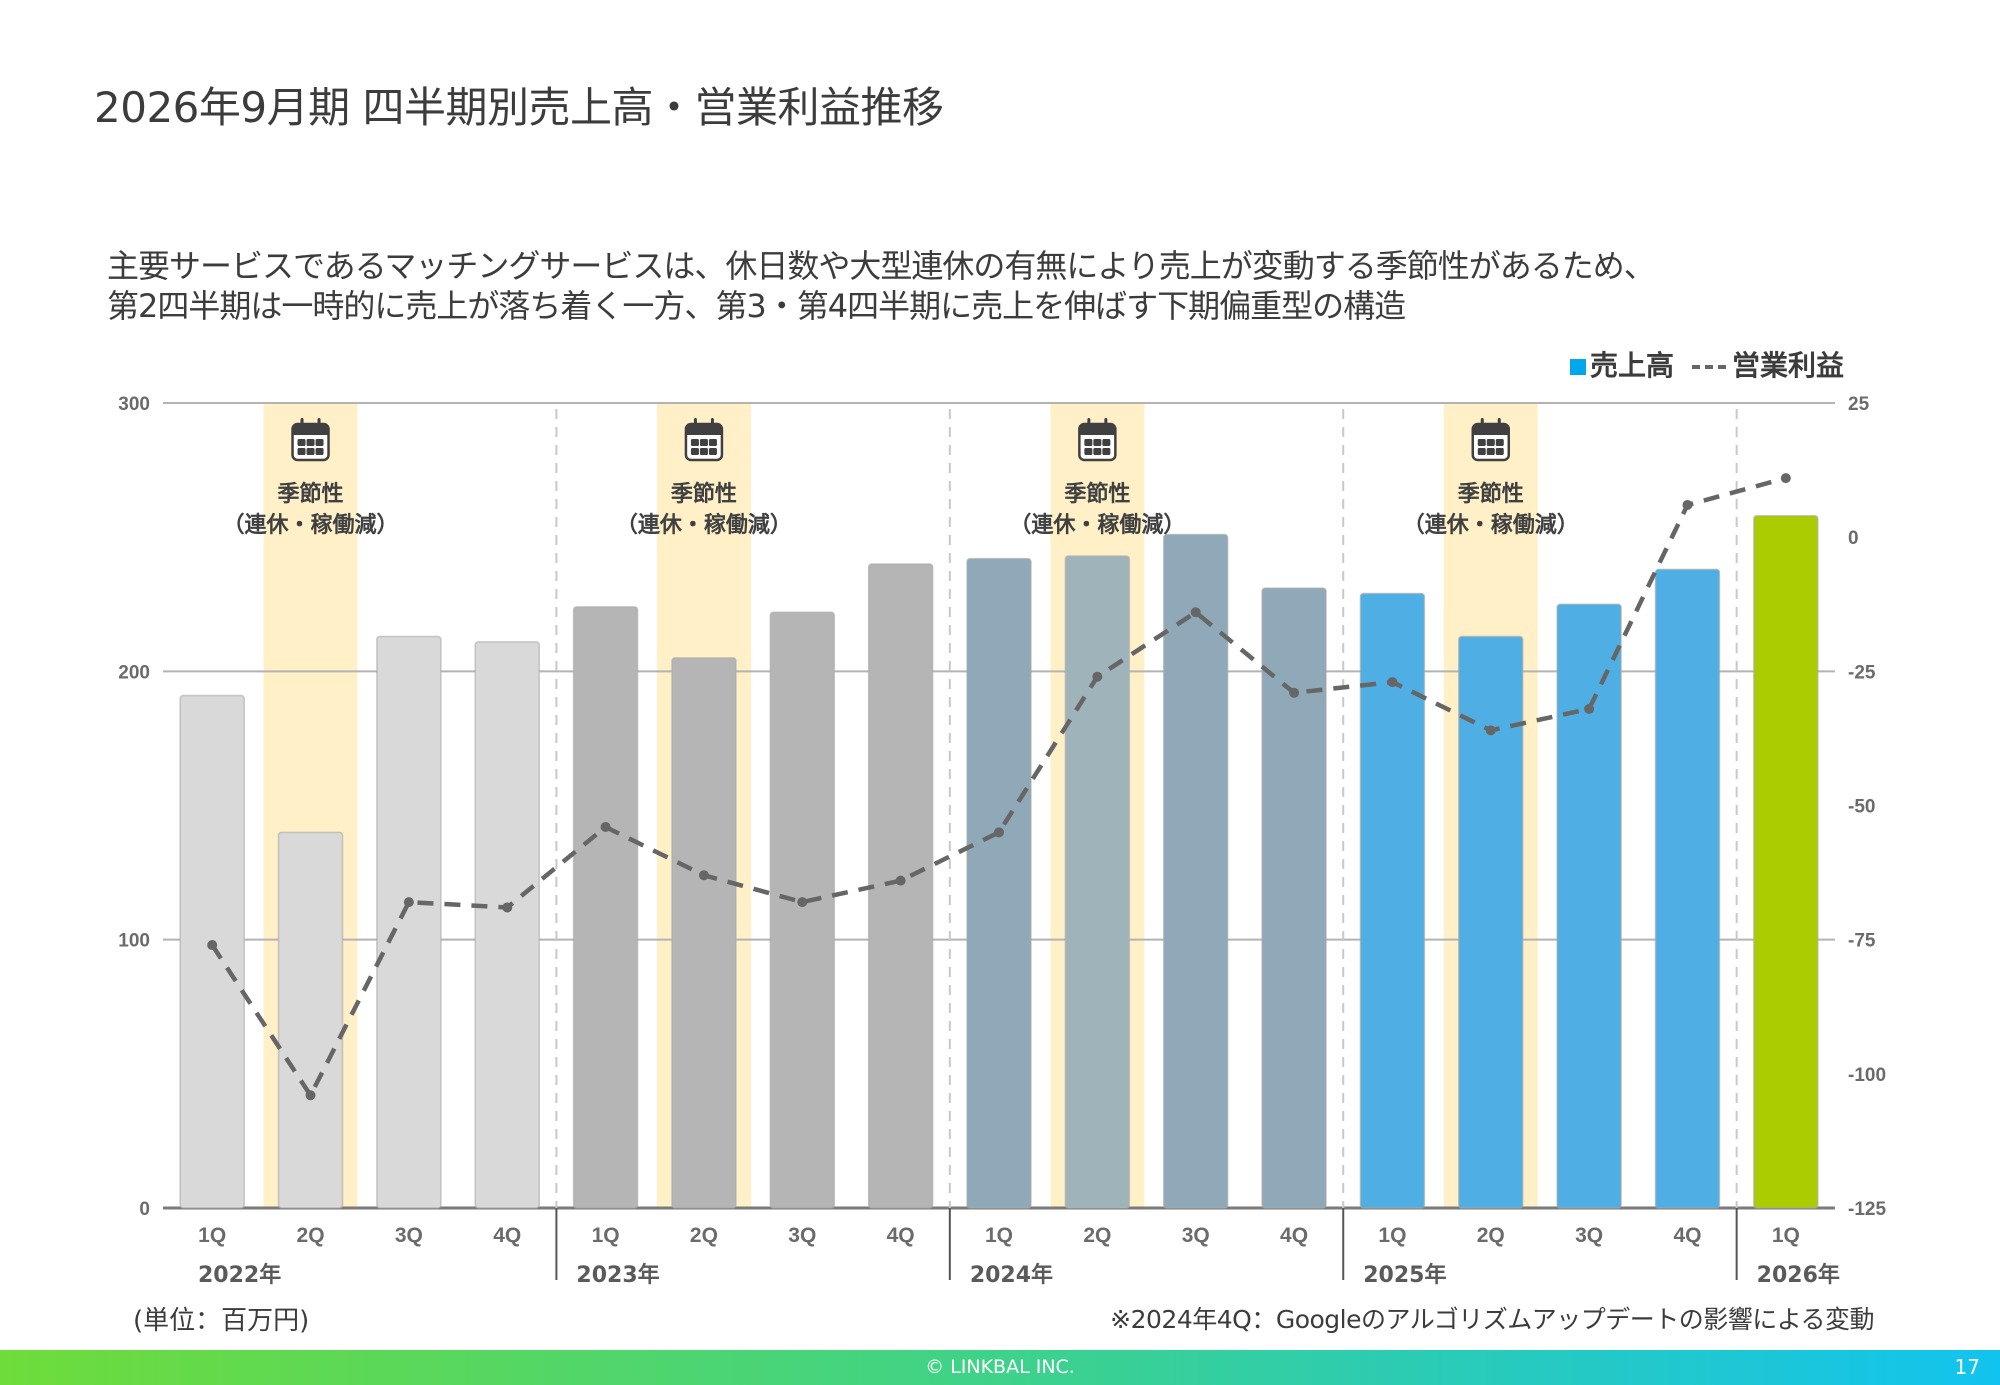  What do you see at coordinates (1577, 367) in the screenshot?
I see `legend-swatch-sales` at bounding box center [1577, 367].